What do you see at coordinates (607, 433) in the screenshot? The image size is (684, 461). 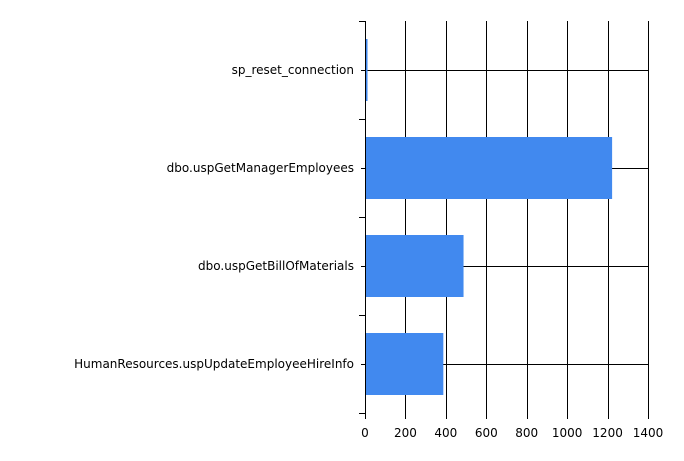 I see `x-tick-label: 1200` at bounding box center [607, 433].